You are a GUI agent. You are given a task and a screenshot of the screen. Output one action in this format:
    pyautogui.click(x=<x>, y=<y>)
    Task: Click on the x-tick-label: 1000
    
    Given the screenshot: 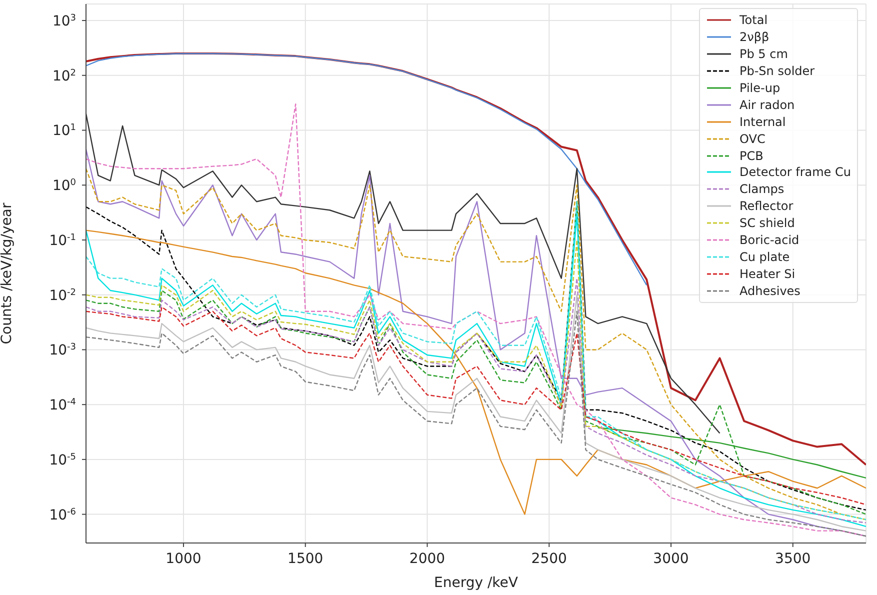 What is the action you would take?
    pyautogui.click(x=184, y=559)
    